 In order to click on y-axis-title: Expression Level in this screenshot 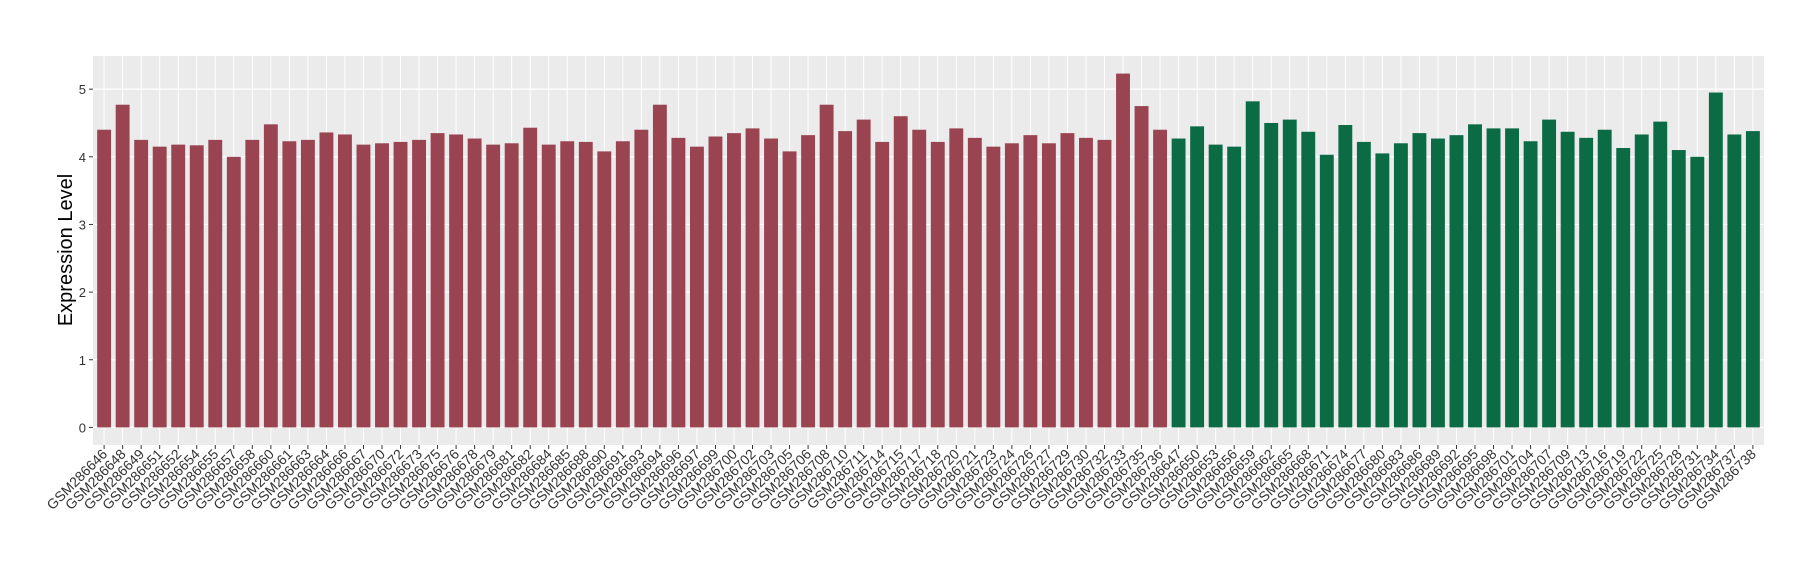, I will do `click(66, 250)`.